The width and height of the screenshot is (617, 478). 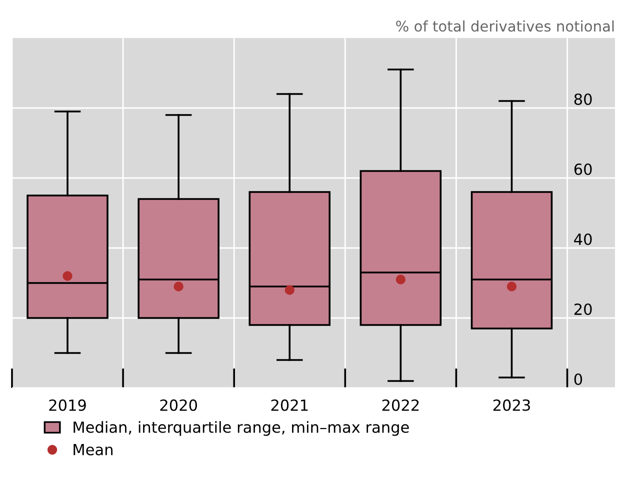 I want to click on x-tick-label: 2023, so click(x=511, y=405).